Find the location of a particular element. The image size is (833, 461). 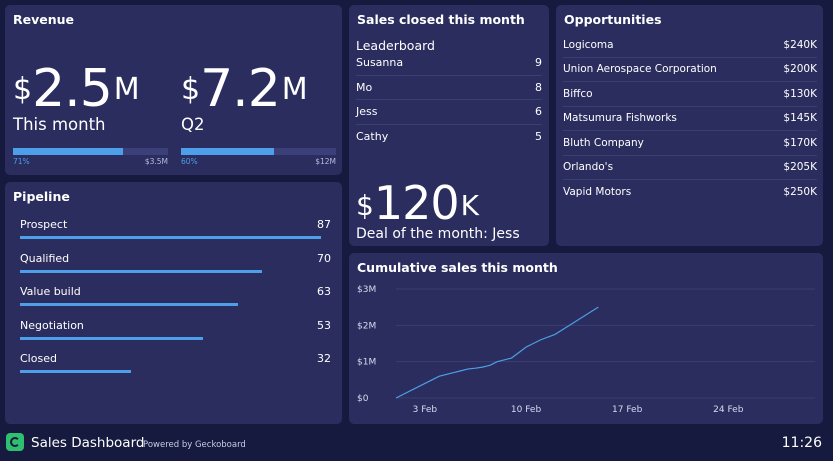

opportunity-row: Biffco $130K is located at coordinates (690, 94).